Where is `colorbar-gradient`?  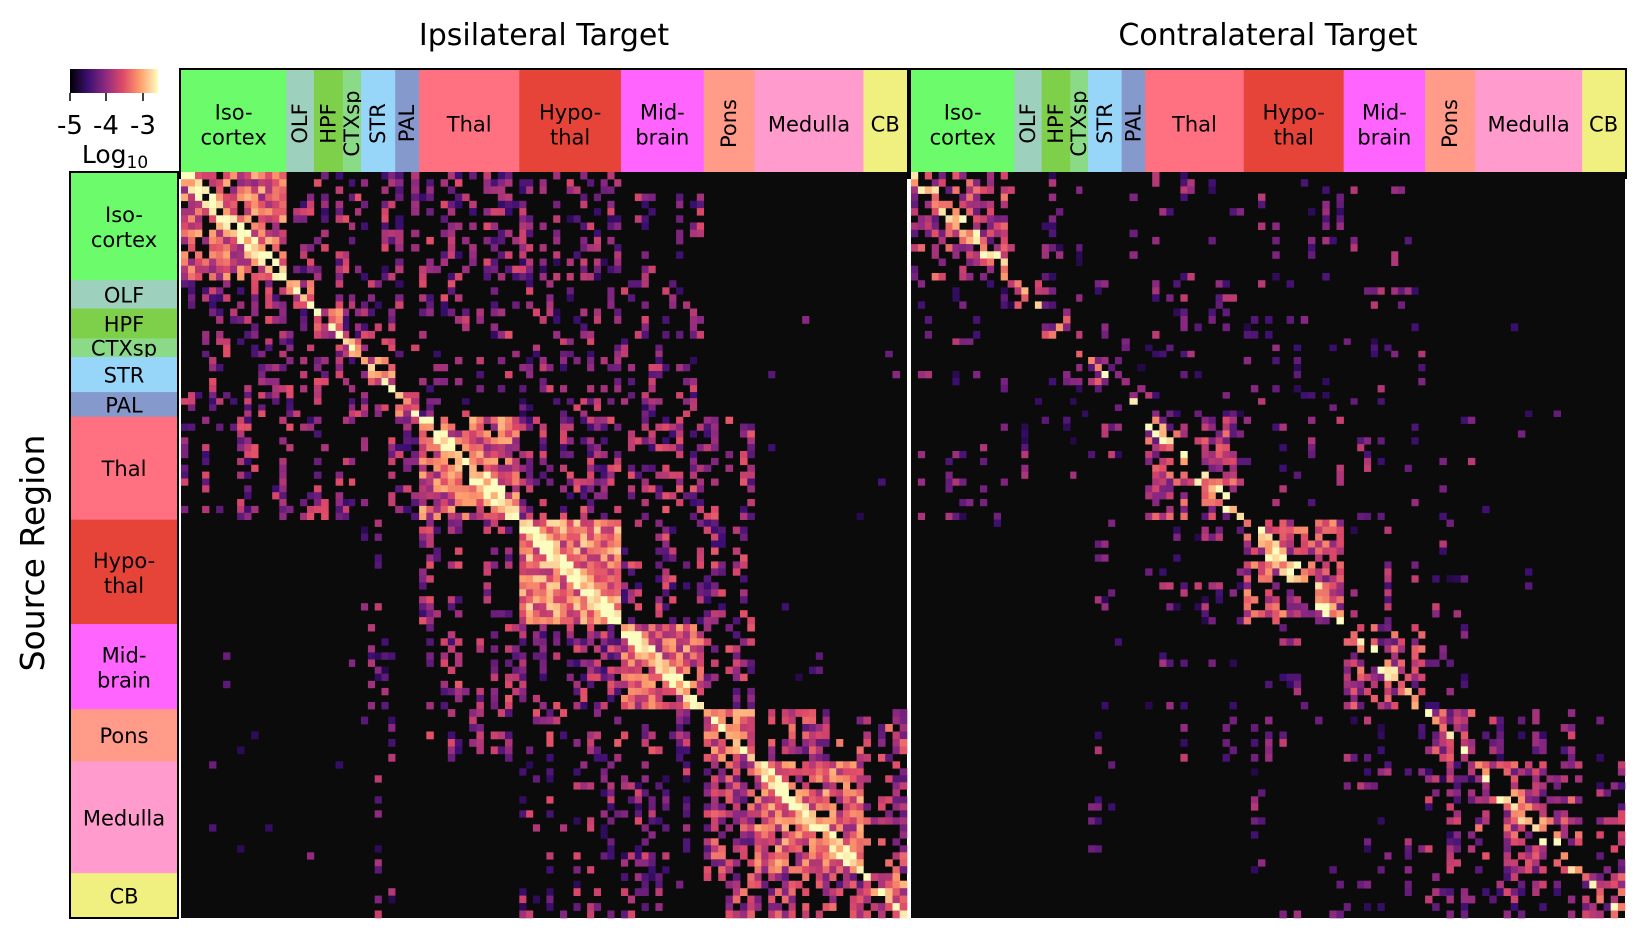 colorbar-gradient is located at coordinates (114, 81).